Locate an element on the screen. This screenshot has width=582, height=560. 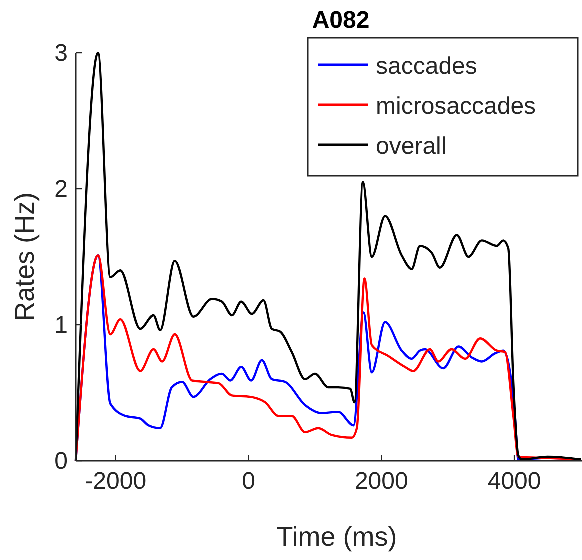
y-tick-label: 3 is located at coordinates (61, 53).